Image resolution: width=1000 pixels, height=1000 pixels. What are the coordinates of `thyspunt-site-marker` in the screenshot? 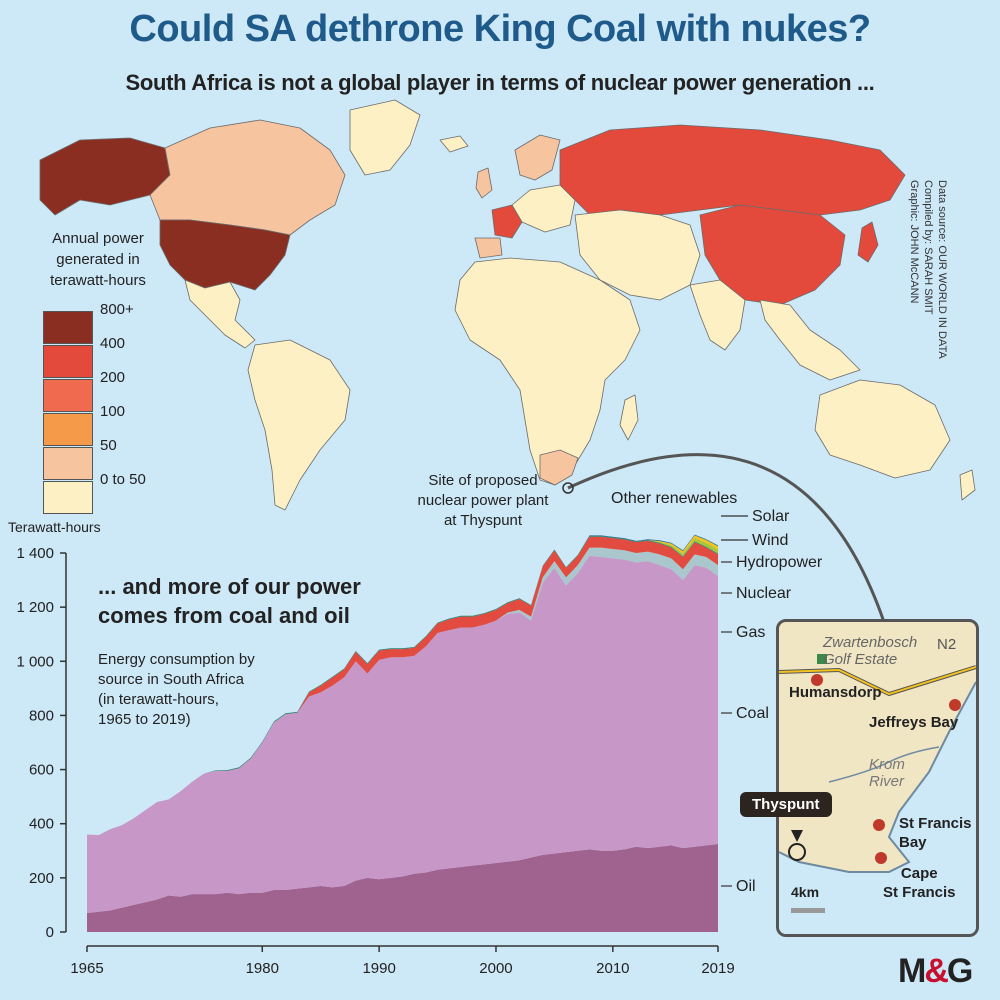 It's located at (797, 852).